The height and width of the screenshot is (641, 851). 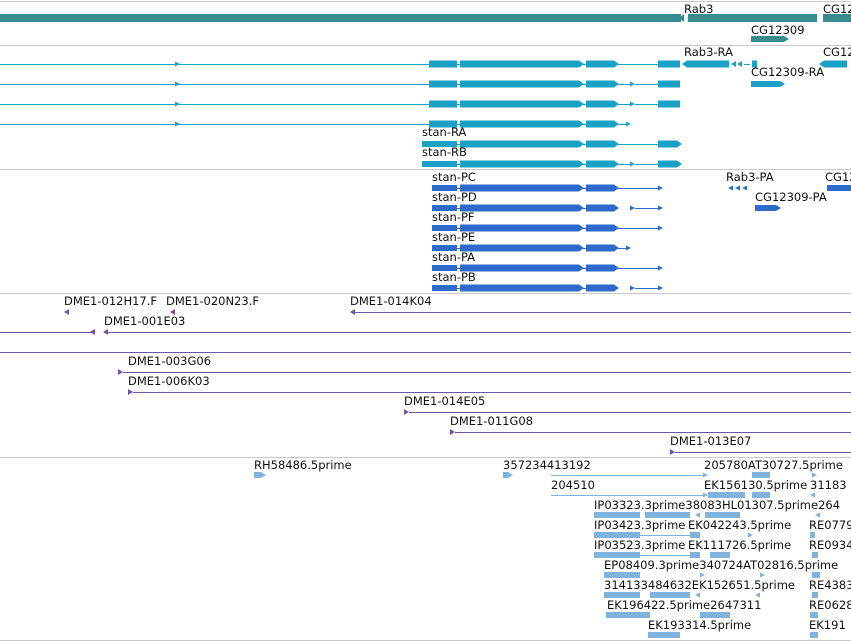 What do you see at coordinates (788, 72) in the screenshot?
I see `transcript-label-cg12309-ra: CG12309-RA` at bounding box center [788, 72].